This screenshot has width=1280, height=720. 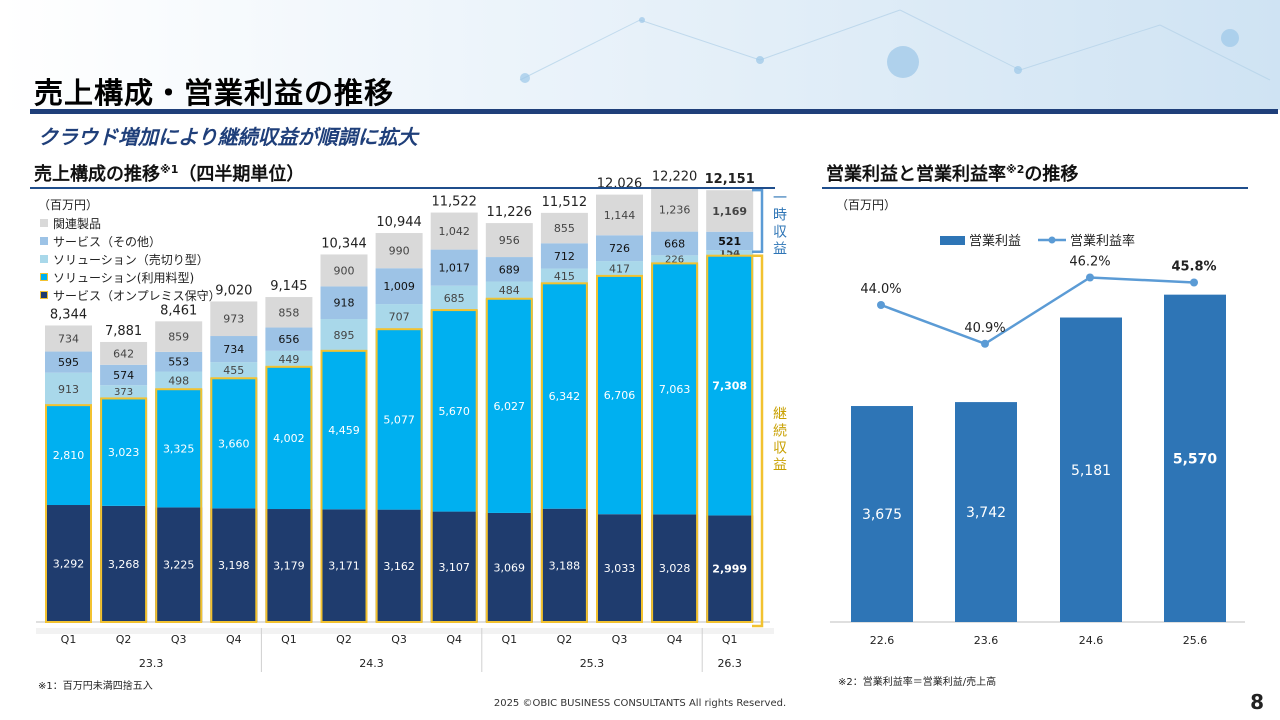 What do you see at coordinates (344, 335) in the screenshot?
I see `data-label-solution_sale: 895` at bounding box center [344, 335].